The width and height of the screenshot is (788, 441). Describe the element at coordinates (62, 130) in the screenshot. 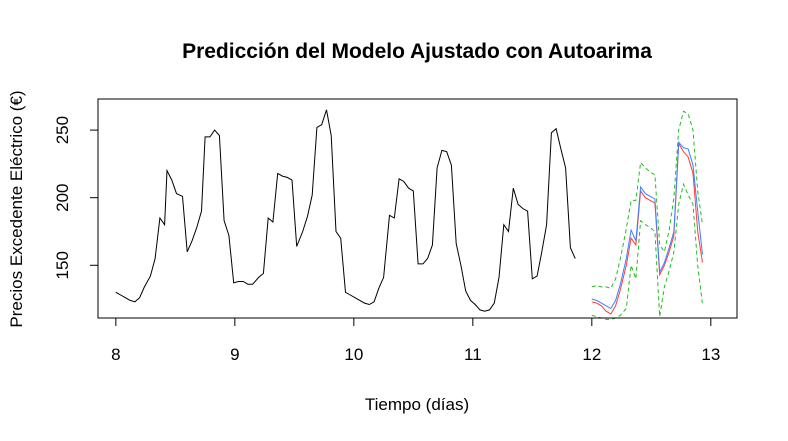

I see `y-tick-label: 250` at that location.